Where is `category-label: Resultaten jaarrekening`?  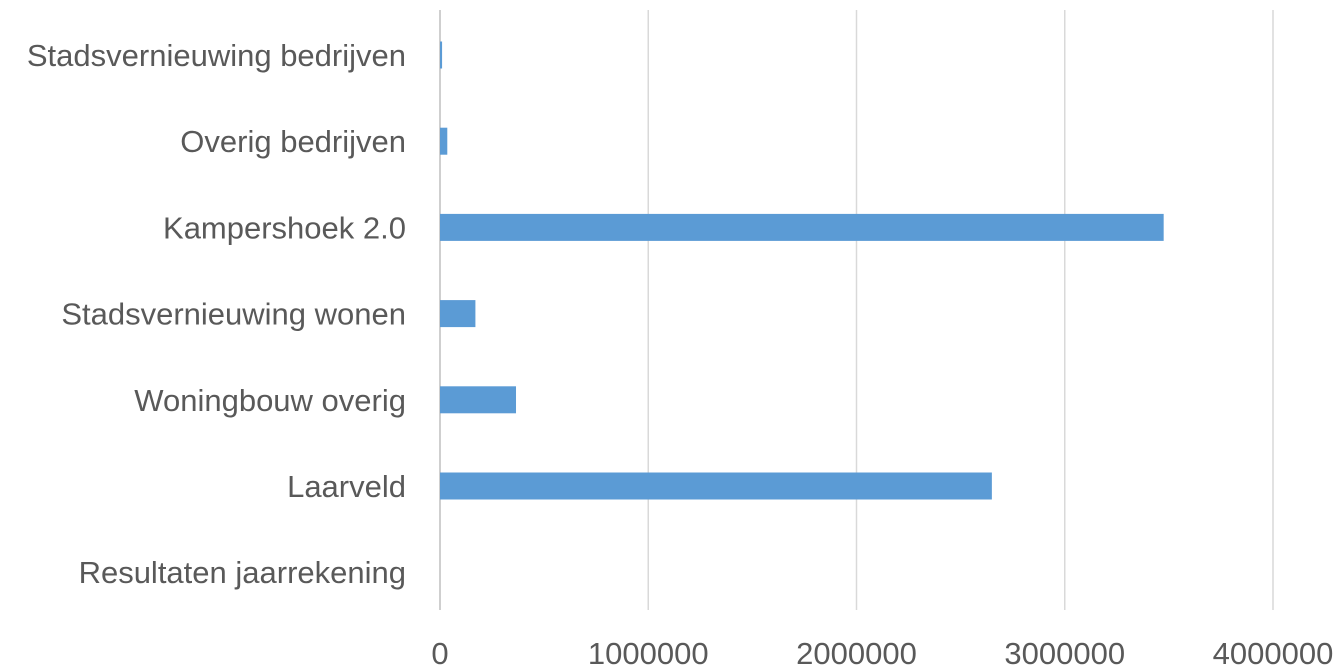
category-label: Resultaten jaarrekening is located at coordinates (242, 572).